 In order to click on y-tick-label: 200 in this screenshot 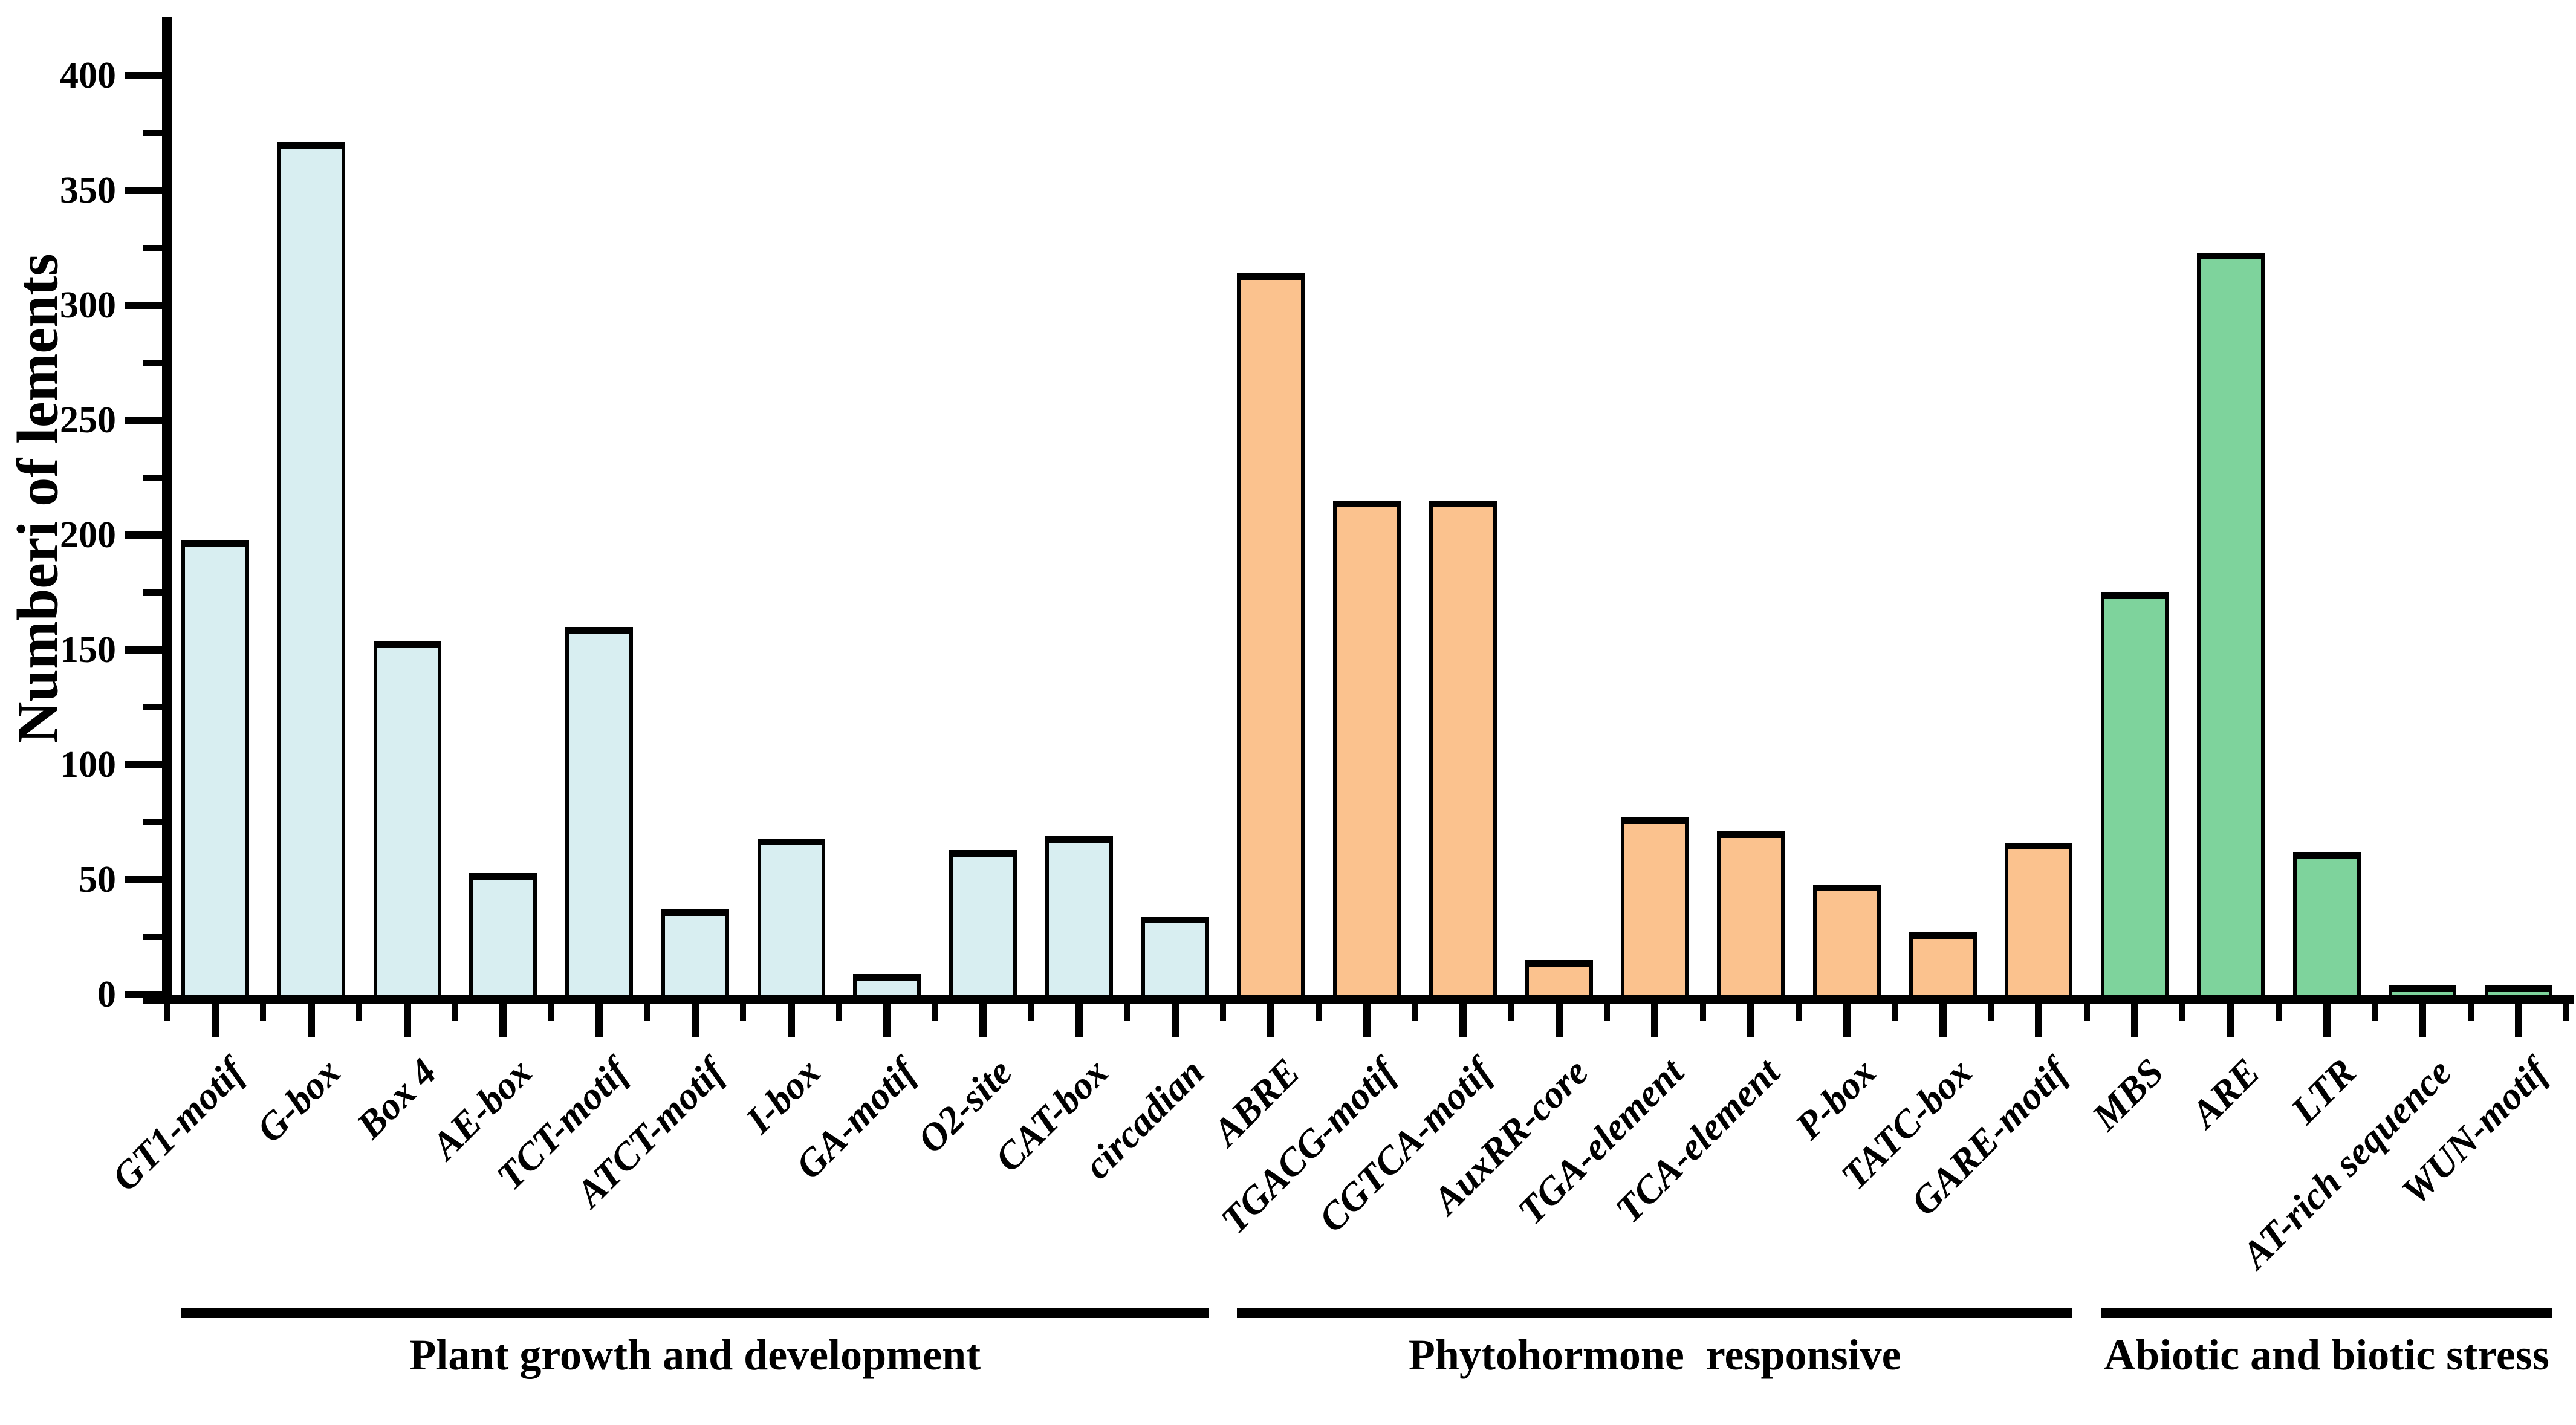, I will do `click(88, 535)`.